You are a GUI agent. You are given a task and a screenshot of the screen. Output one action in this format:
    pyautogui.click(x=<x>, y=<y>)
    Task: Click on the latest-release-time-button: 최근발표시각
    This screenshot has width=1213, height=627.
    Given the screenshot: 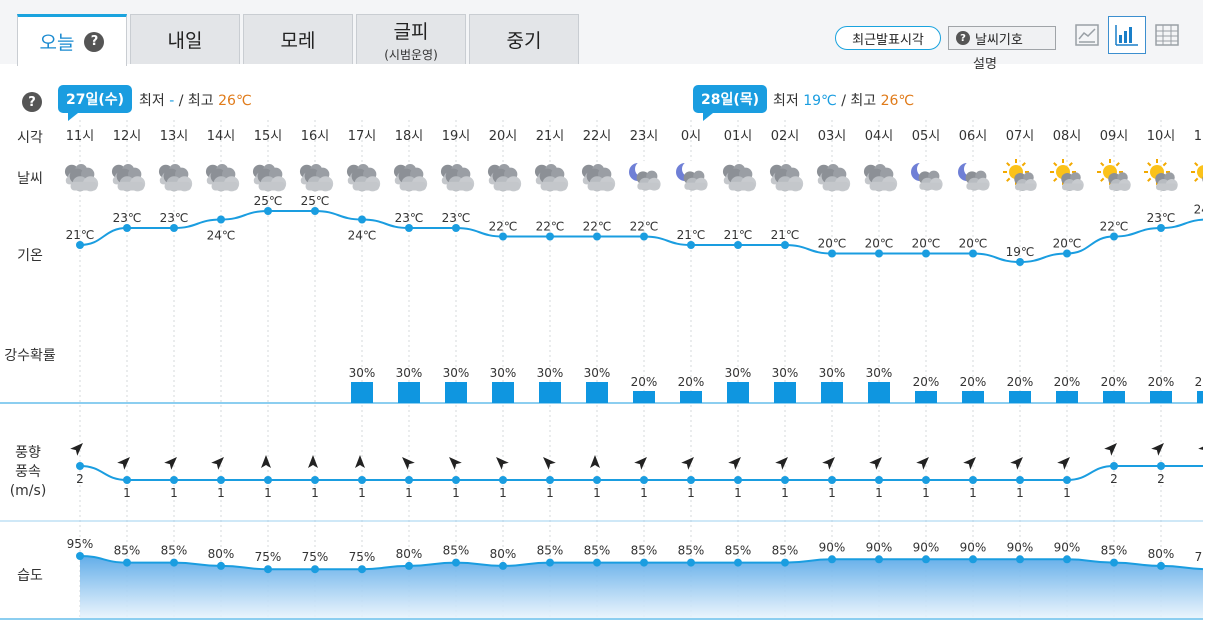 What is the action you would take?
    pyautogui.click(x=888, y=38)
    